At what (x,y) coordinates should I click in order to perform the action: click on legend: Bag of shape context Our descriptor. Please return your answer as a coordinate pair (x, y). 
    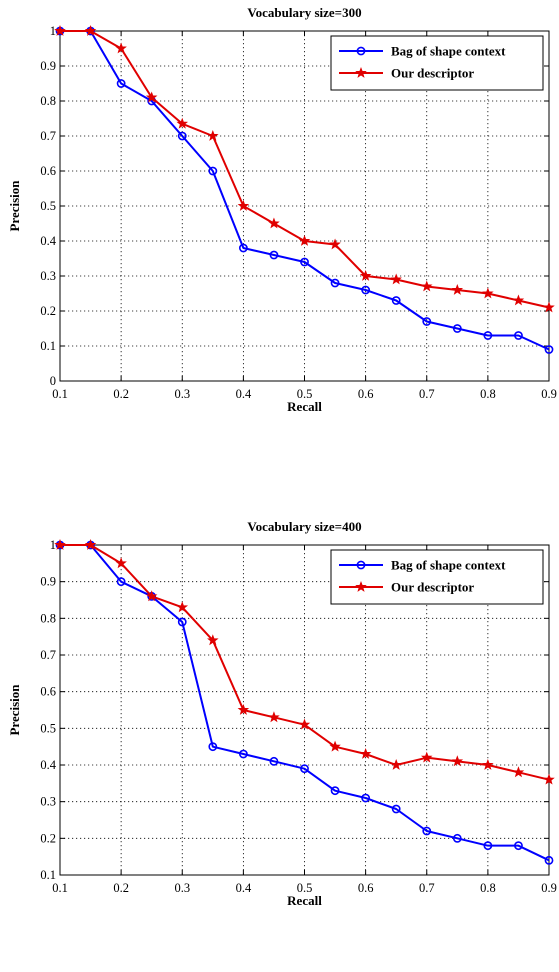
    Looking at the image, I should click on (437, 577).